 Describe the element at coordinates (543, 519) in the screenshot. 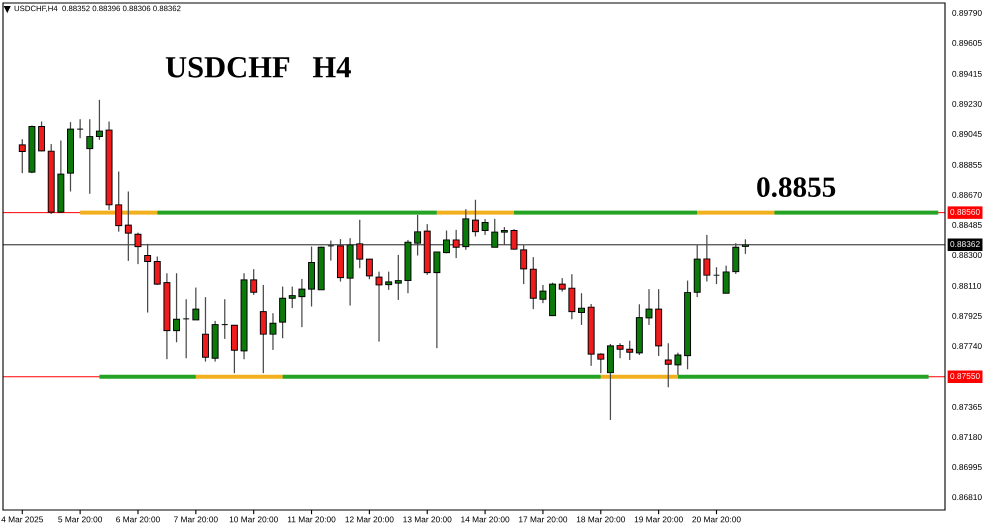

I see `x-tick-label: 17 Mar 20:00` at that location.